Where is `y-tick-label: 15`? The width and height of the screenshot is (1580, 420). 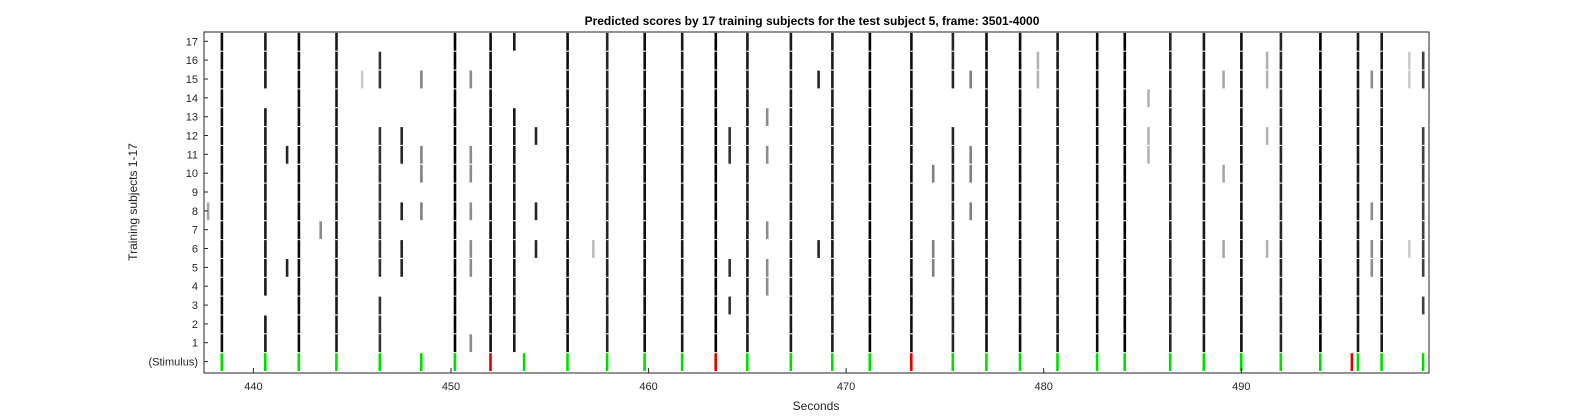 y-tick-label: 15 is located at coordinates (192, 80).